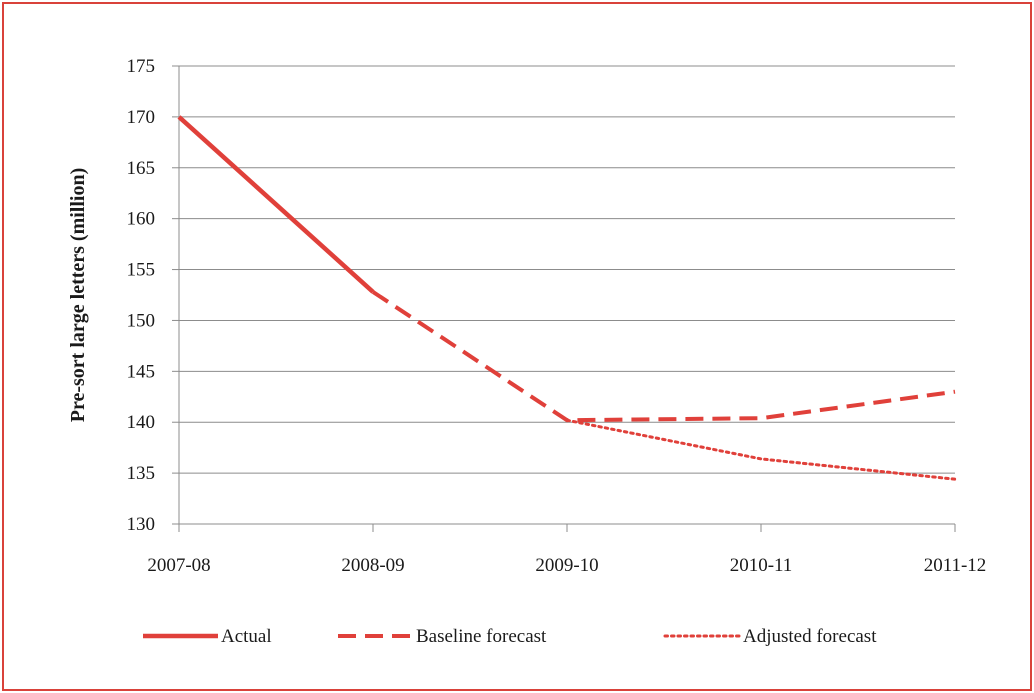 This screenshot has height=693, width=1034. What do you see at coordinates (141, 219) in the screenshot?
I see `y-tick-label: 160` at bounding box center [141, 219].